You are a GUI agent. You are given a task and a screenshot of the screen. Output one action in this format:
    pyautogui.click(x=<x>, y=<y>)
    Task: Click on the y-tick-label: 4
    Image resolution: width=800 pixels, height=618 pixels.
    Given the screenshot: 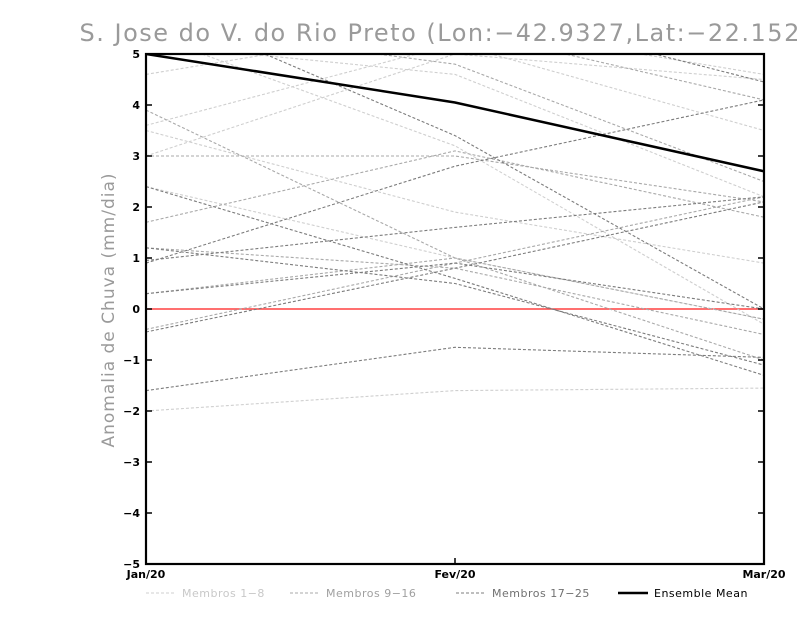 What is the action you would take?
    pyautogui.click(x=136, y=105)
    